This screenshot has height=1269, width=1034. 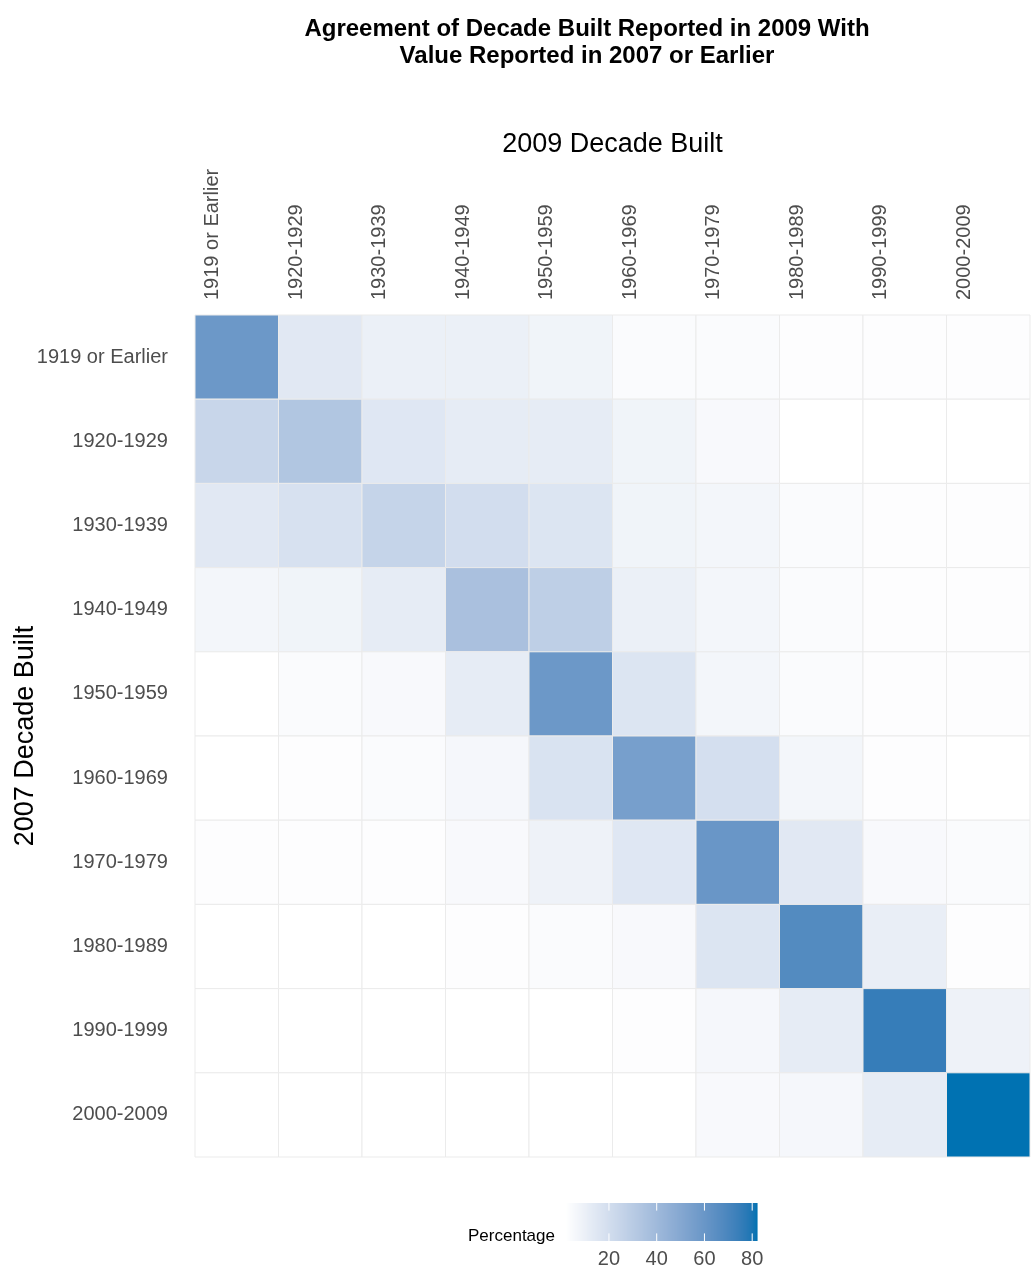 What do you see at coordinates (609, 1258) in the screenshot?
I see `color-bar-label: 20` at bounding box center [609, 1258].